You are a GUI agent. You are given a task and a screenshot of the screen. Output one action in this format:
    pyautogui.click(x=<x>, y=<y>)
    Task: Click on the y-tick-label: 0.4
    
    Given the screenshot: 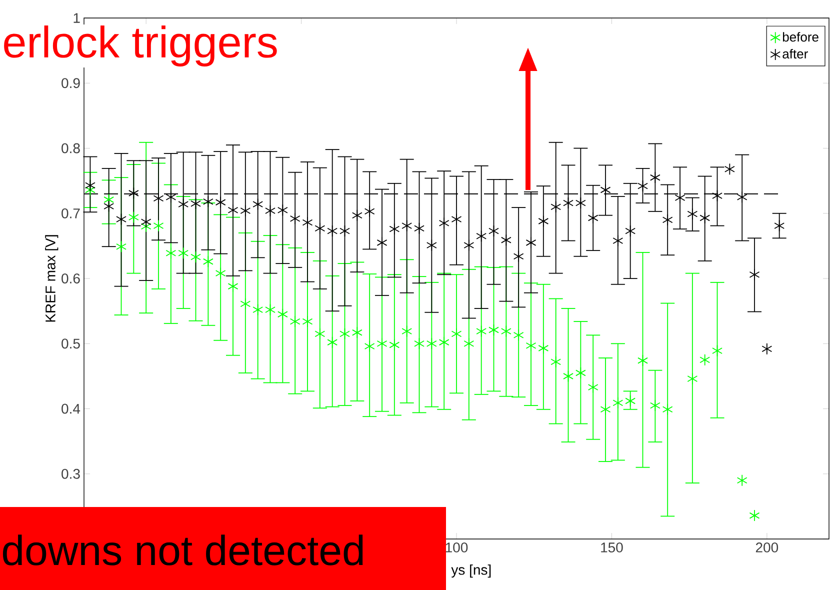 What is the action you would take?
    pyautogui.click(x=71, y=409)
    